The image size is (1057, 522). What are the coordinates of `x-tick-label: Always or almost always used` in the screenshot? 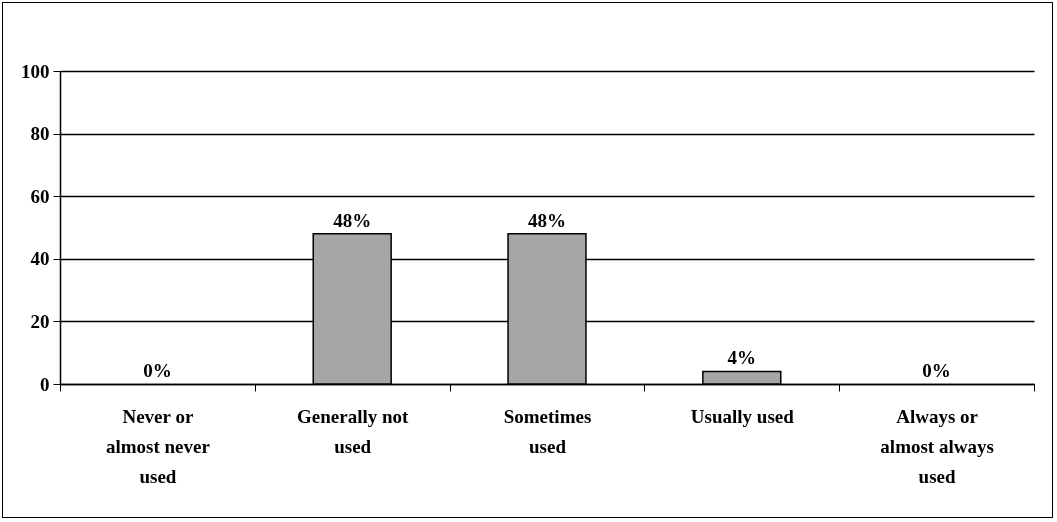 It's located at (937, 446).